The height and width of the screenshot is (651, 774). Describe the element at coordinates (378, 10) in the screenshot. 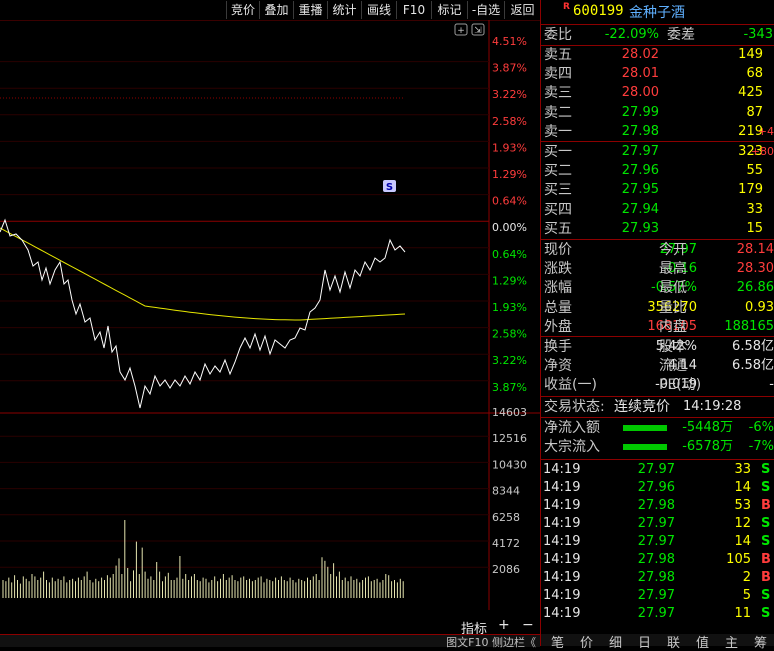

I see `draw-line-button: 画线` at that location.